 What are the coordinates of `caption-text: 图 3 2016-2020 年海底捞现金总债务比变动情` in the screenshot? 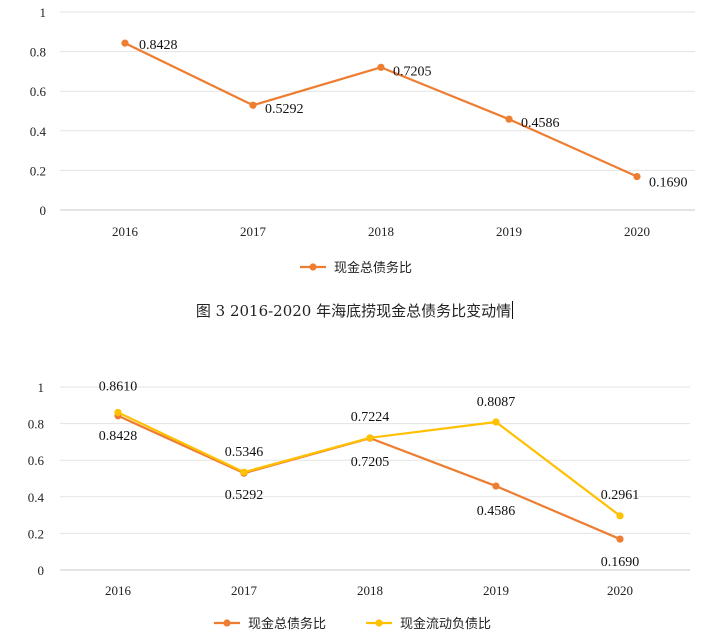 It's located at (353, 311).